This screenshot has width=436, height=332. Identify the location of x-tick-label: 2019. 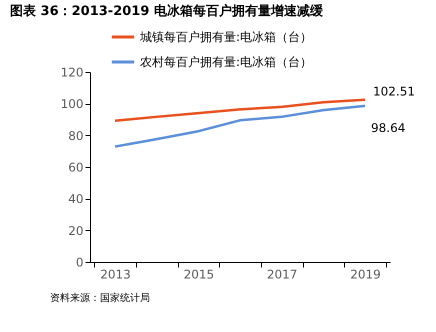
(365, 275).